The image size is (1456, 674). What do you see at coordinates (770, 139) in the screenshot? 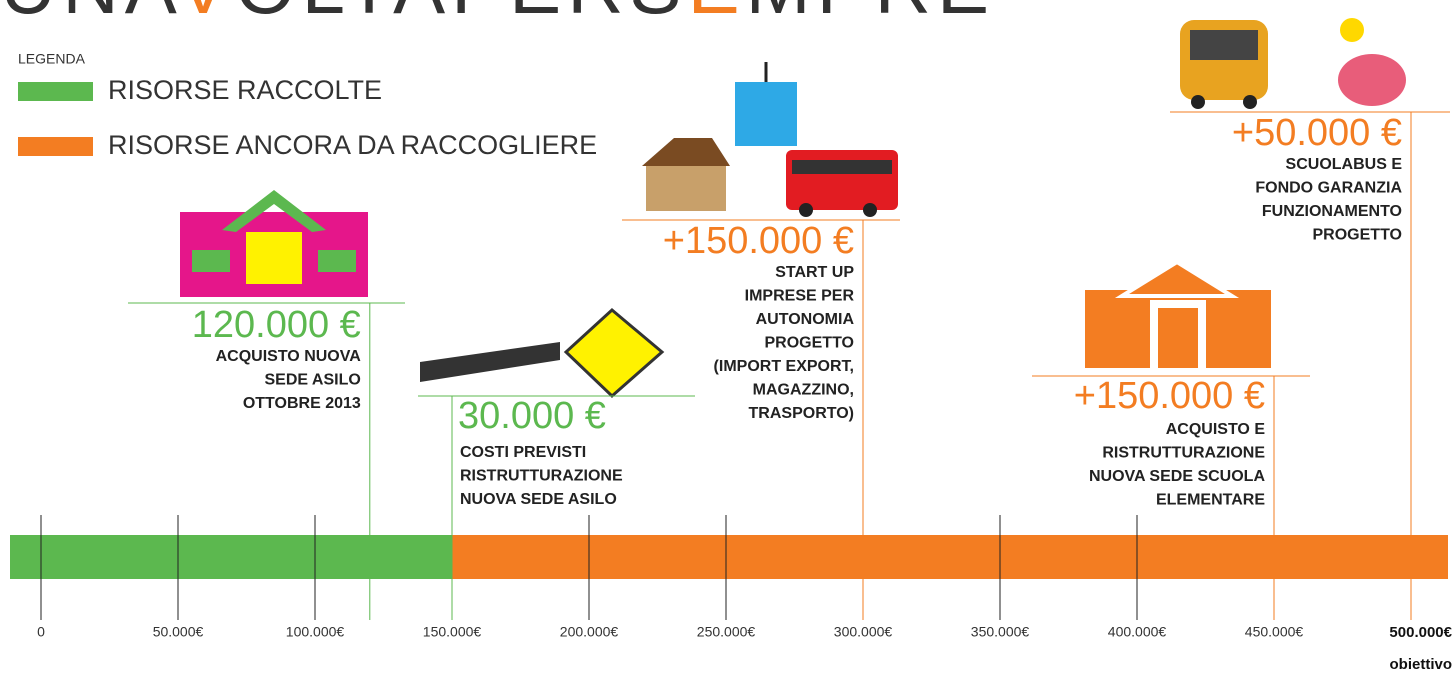
I see `icon-logistics` at bounding box center [770, 139].